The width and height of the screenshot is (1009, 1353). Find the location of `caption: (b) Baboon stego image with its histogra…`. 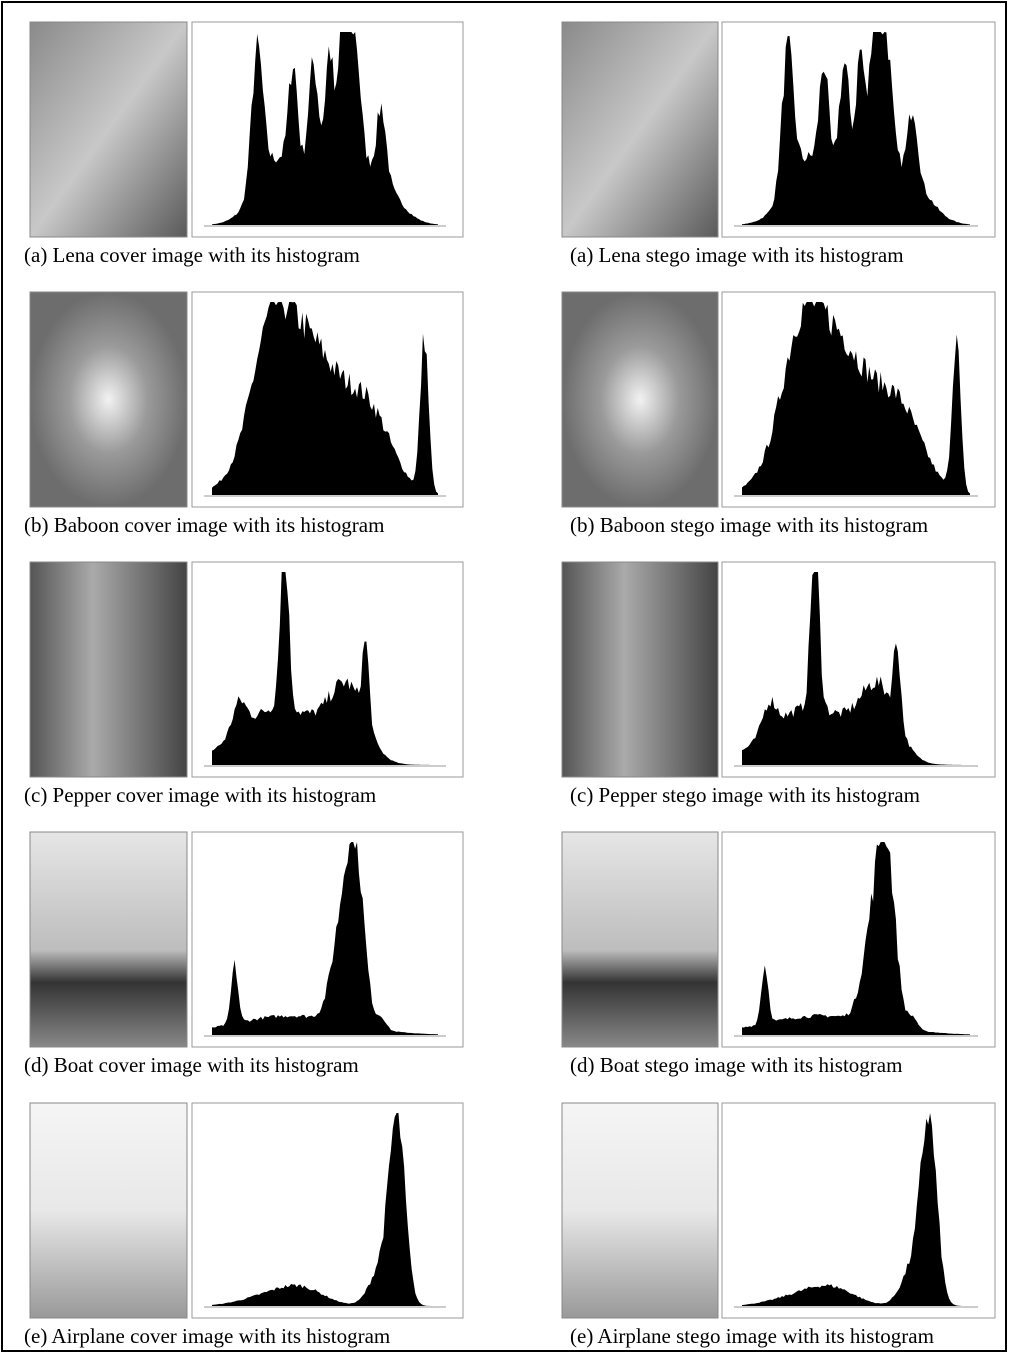

caption: (b) Baboon stego image with its histogra… is located at coordinates (749, 525).